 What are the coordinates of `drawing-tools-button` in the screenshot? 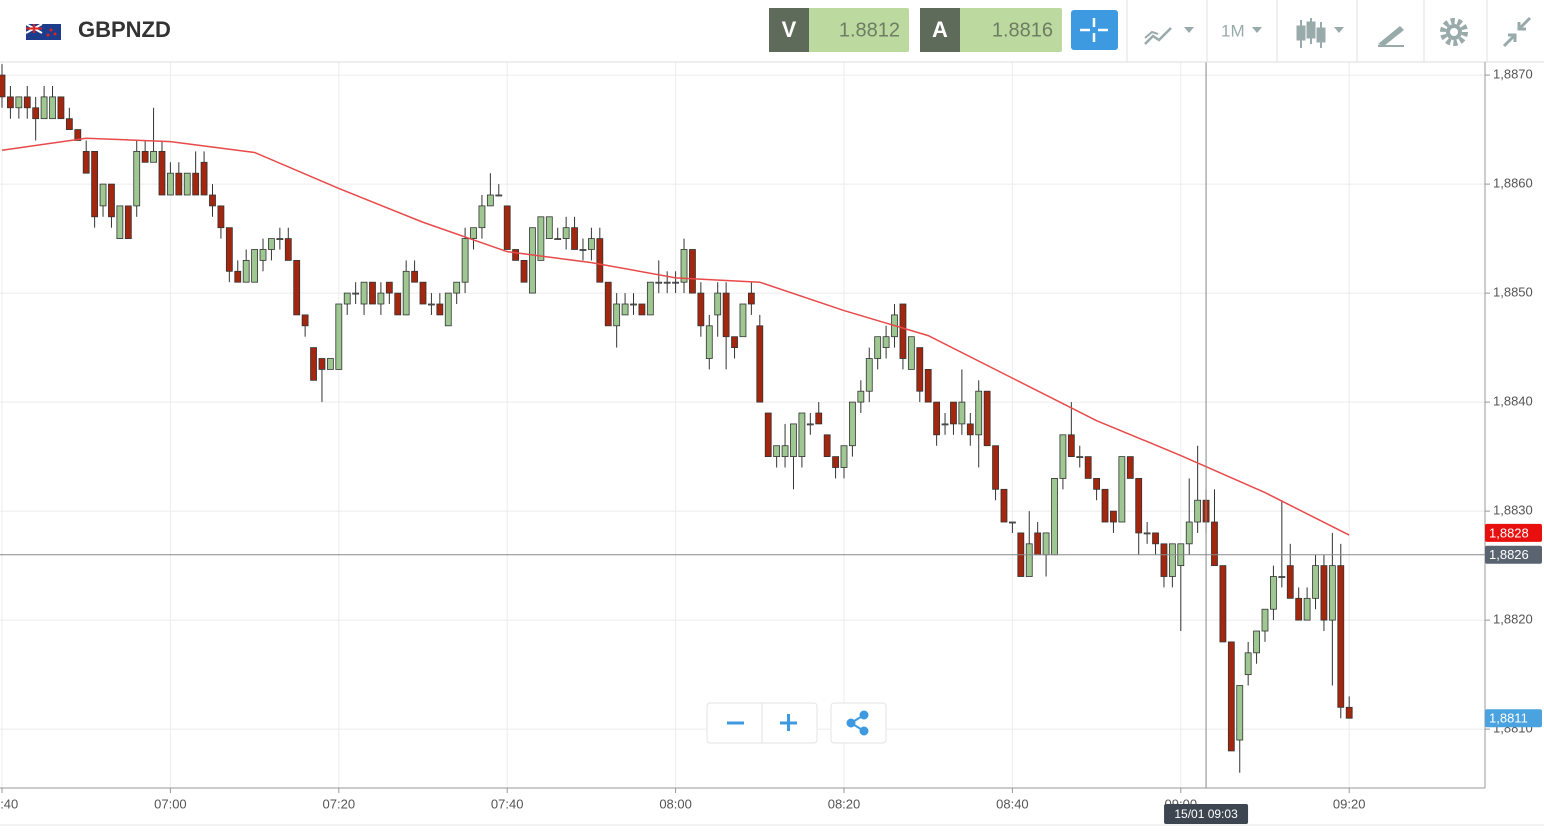 It's located at (1391, 36).